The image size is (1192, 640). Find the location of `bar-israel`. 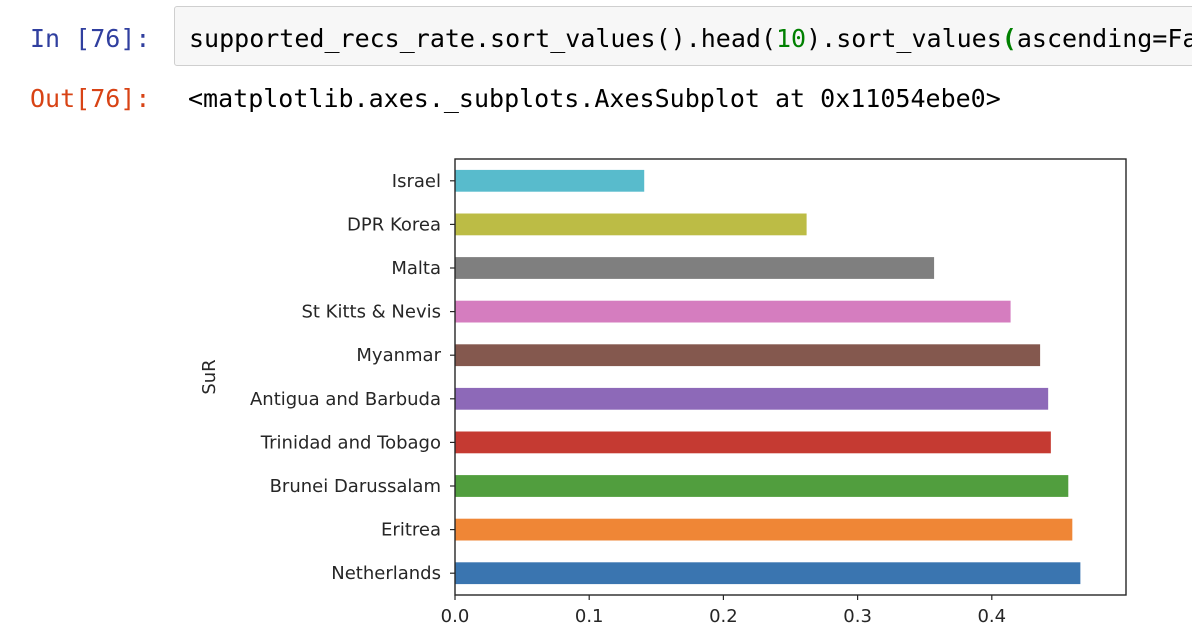

bar-israel is located at coordinates (550, 180).